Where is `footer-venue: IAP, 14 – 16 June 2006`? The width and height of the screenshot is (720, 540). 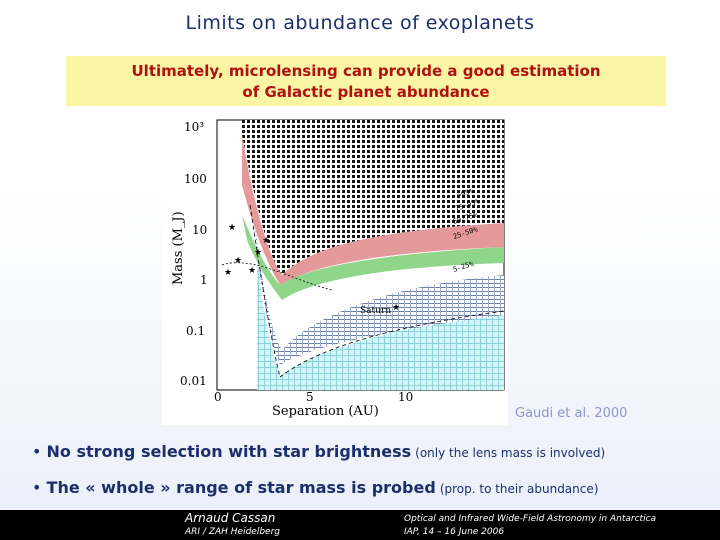
footer-venue: IAP, 14 – 16 June 2006 is located at coordinates (454, 532).